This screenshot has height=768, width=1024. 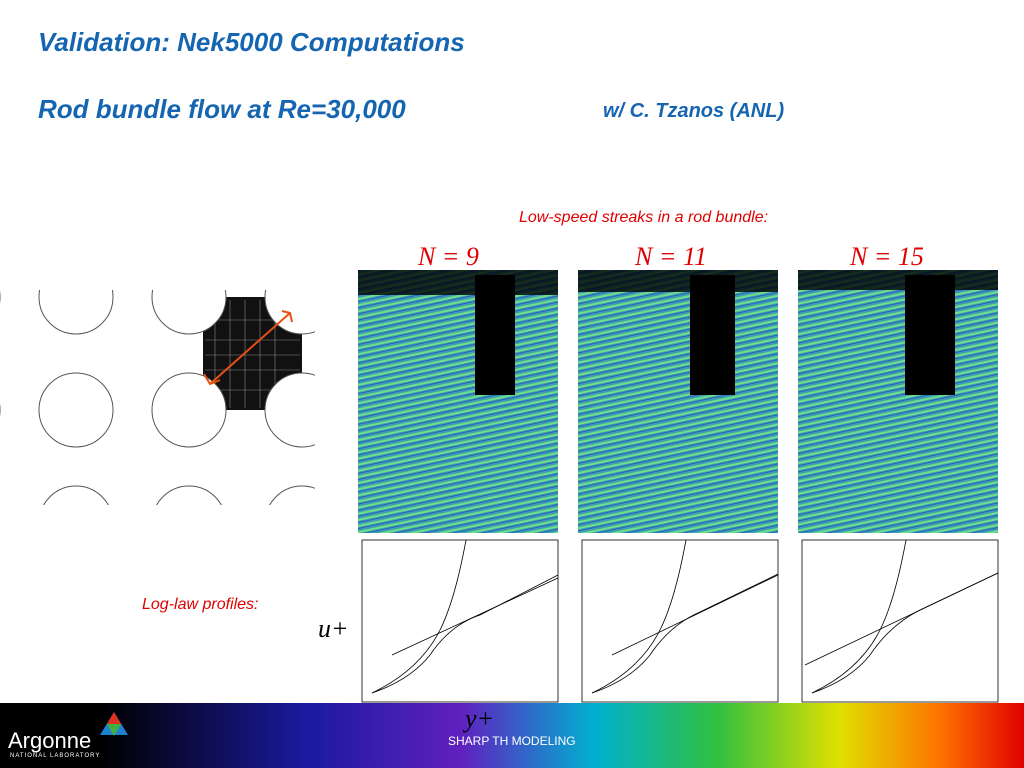 What do you see at coordinates (694, 111) in the screenshot?
I see `credit: w/ C. Tzanos (ANL)` at bounding box center [694, 111].